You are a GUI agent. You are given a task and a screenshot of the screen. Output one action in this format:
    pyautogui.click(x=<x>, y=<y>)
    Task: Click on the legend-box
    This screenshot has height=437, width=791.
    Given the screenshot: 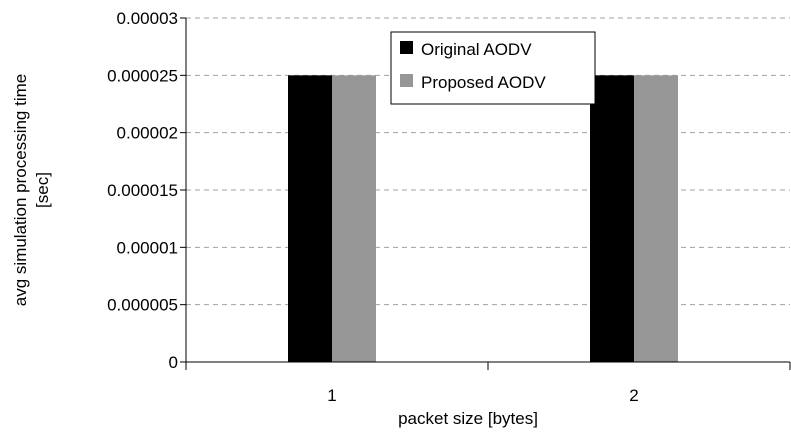 What is the action you would take?
    pyautogui.click(x=493, y=68)
    